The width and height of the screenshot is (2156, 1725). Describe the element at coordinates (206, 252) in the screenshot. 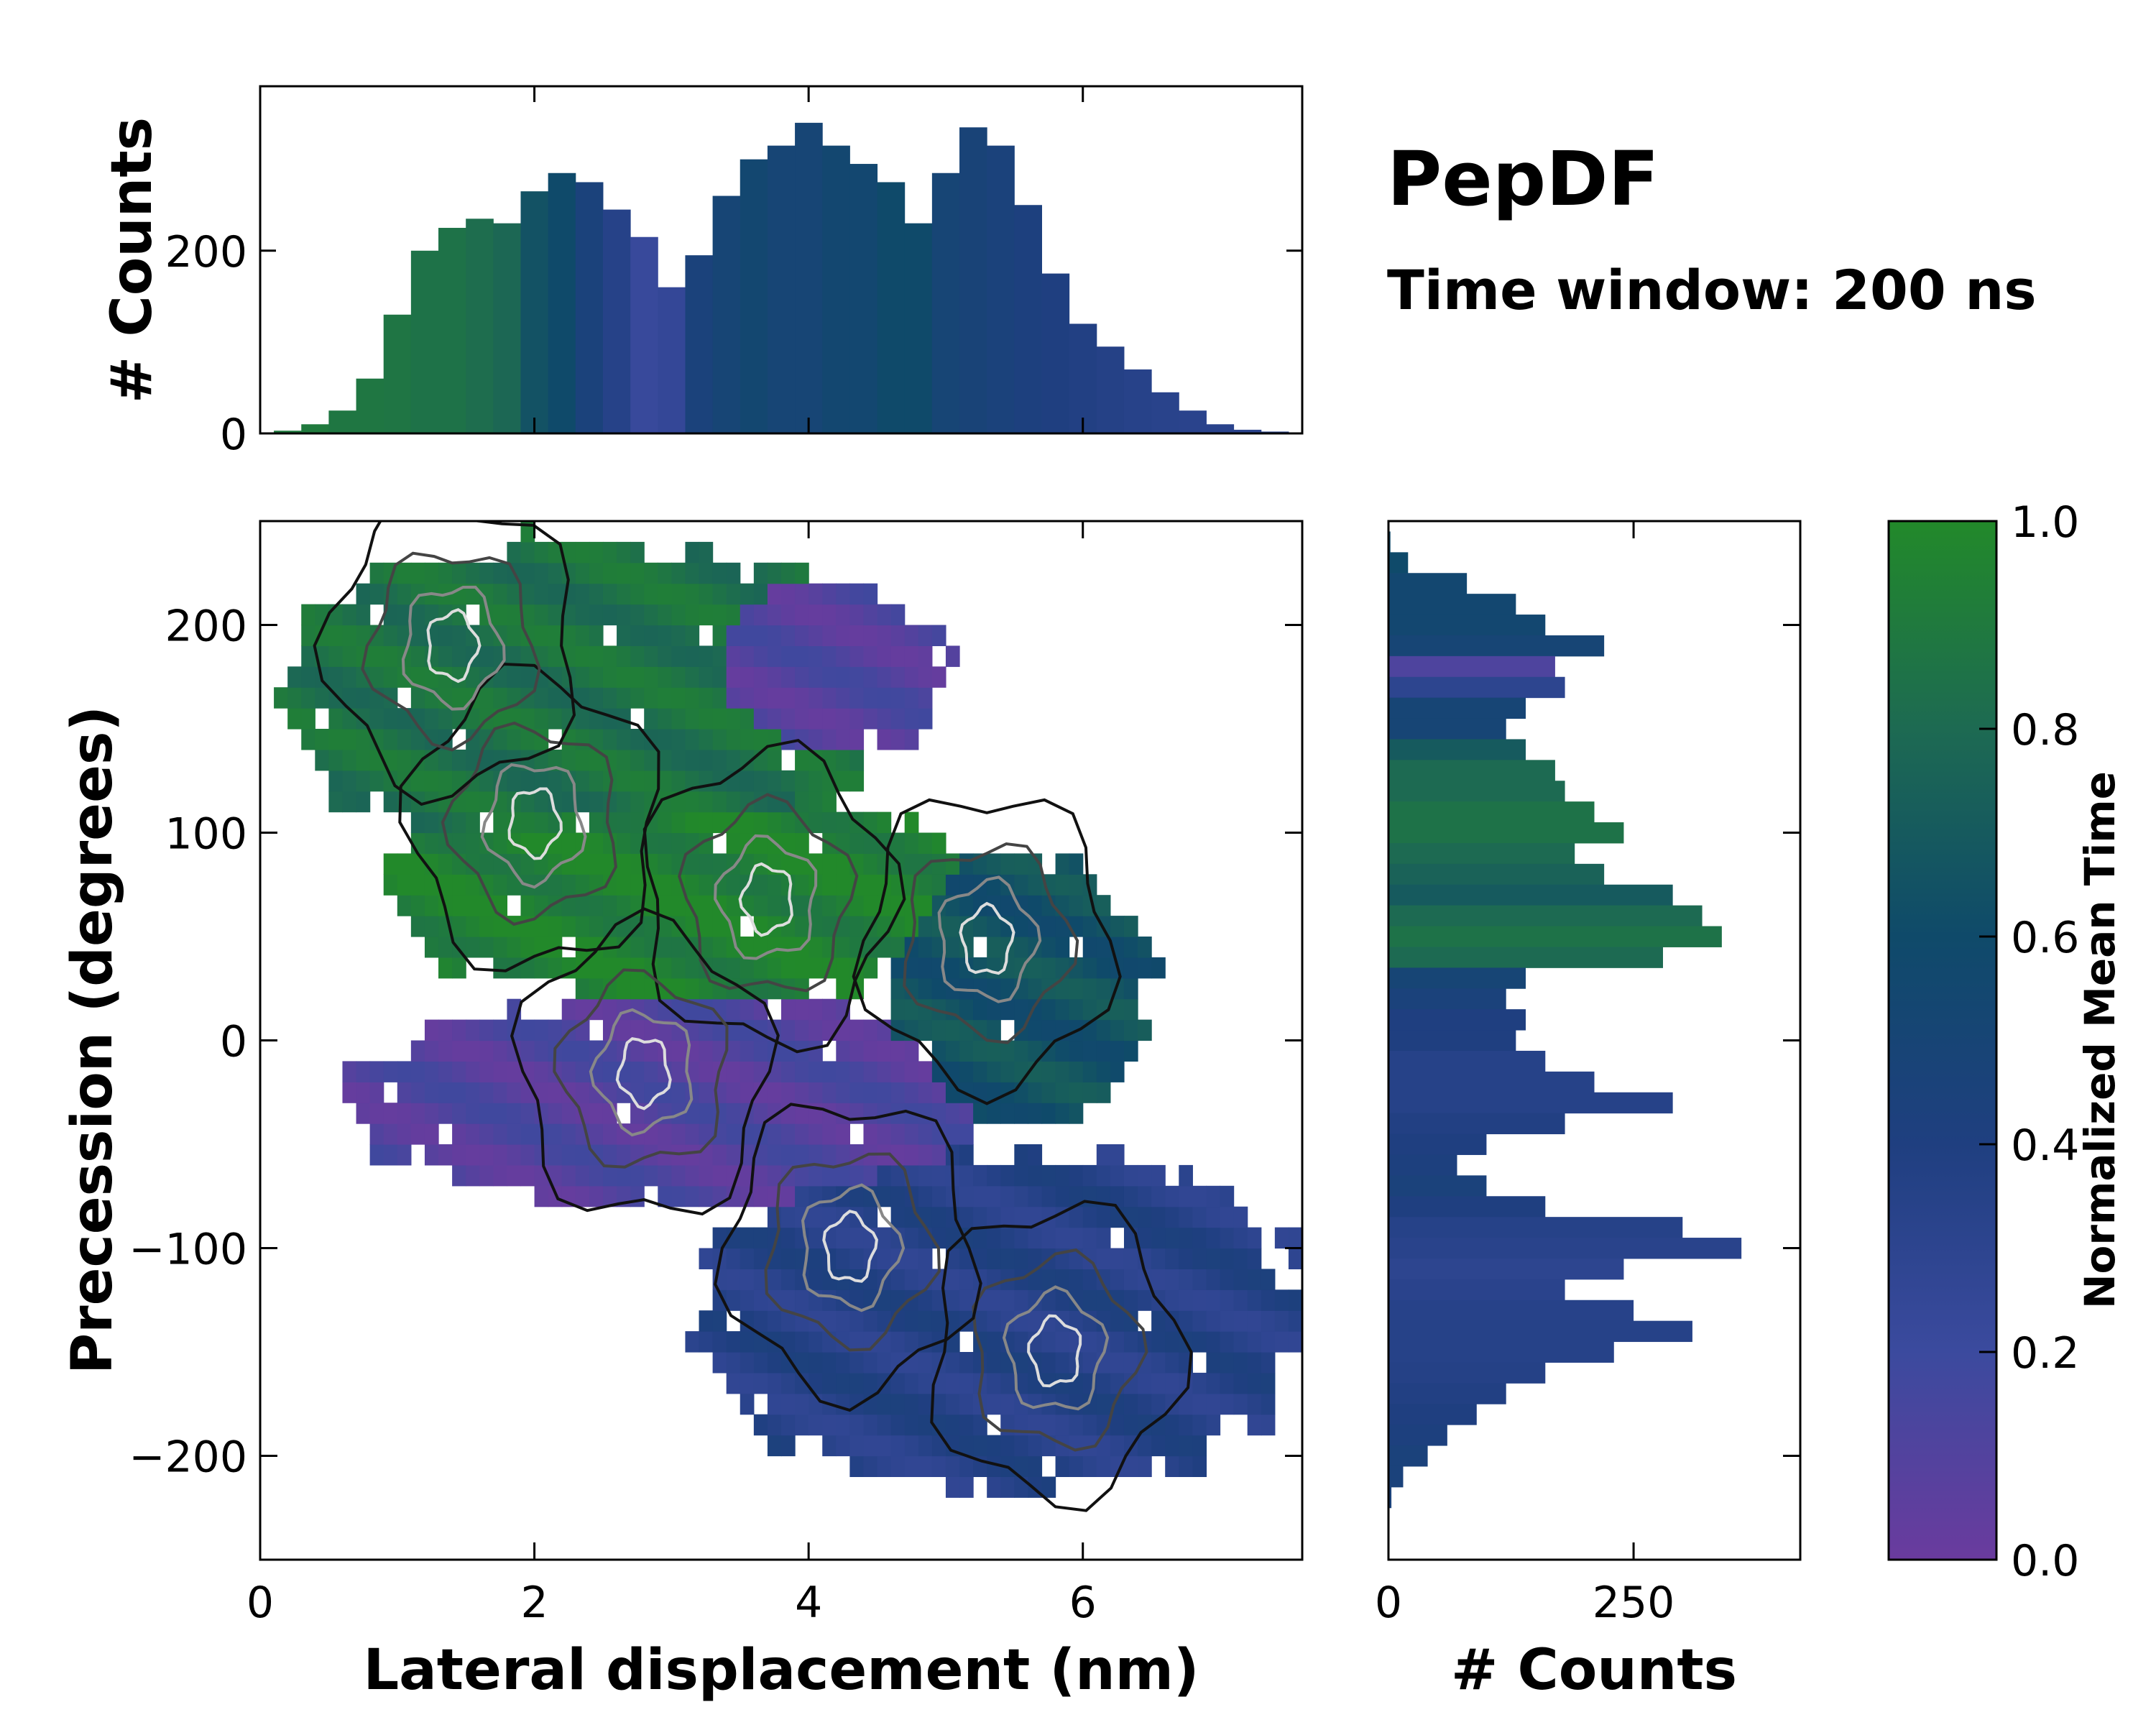

I see `top-histogram-ytick-label: 200` at that location.